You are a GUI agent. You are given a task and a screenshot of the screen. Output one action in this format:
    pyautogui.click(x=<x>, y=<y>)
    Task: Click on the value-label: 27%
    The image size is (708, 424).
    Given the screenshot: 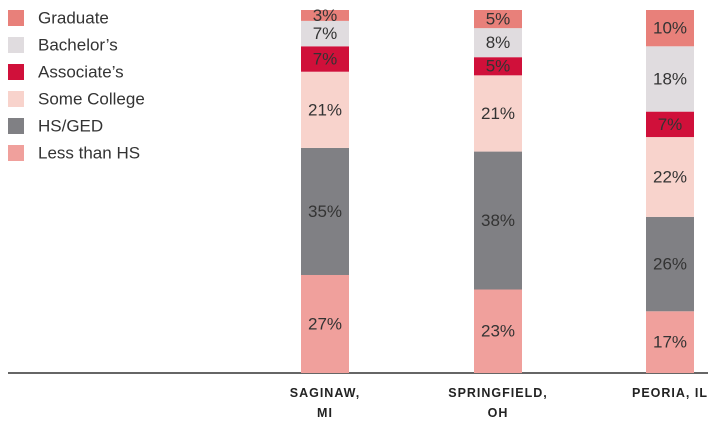 What is the action you would take?
    pyautogui.click(x=325, y=323)
    